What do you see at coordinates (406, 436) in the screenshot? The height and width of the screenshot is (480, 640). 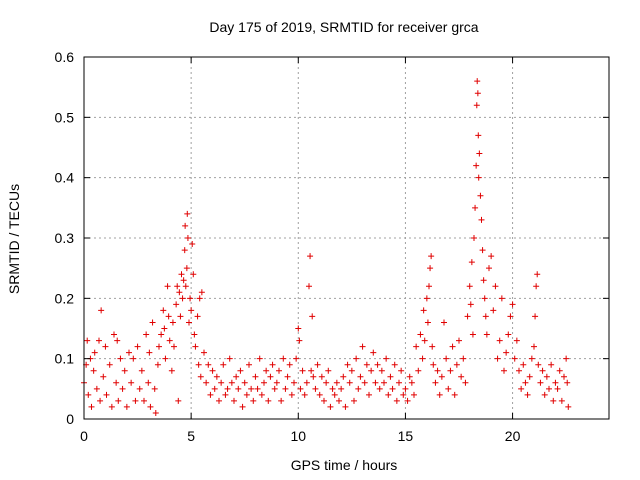 I see `x-tick-label: 15` at bounding box center [406, 436].